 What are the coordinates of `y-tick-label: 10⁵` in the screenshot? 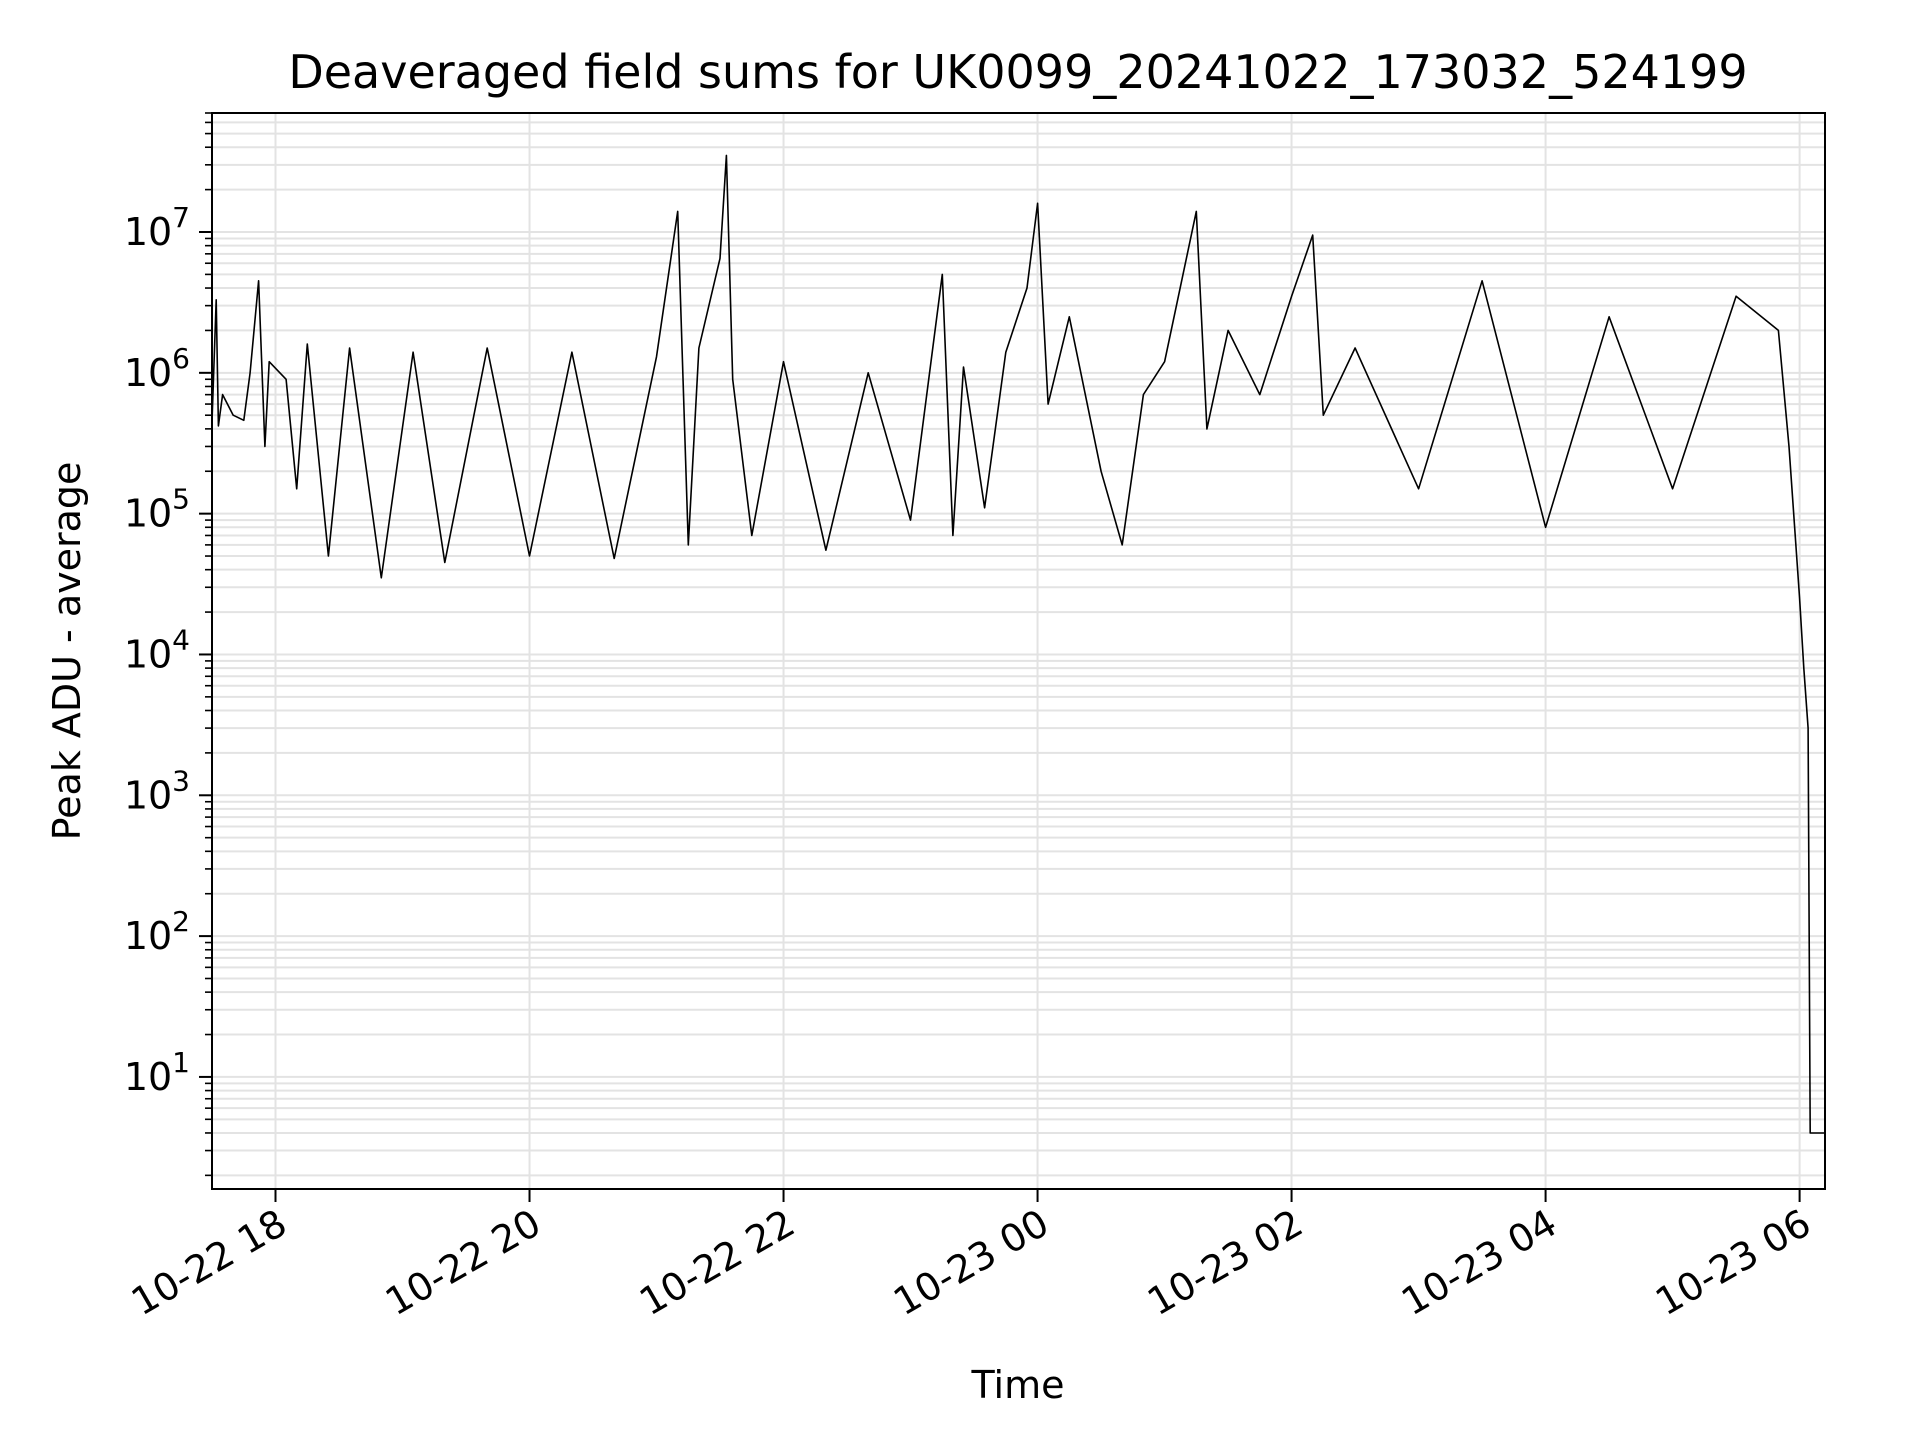 It's located at (157, 509).